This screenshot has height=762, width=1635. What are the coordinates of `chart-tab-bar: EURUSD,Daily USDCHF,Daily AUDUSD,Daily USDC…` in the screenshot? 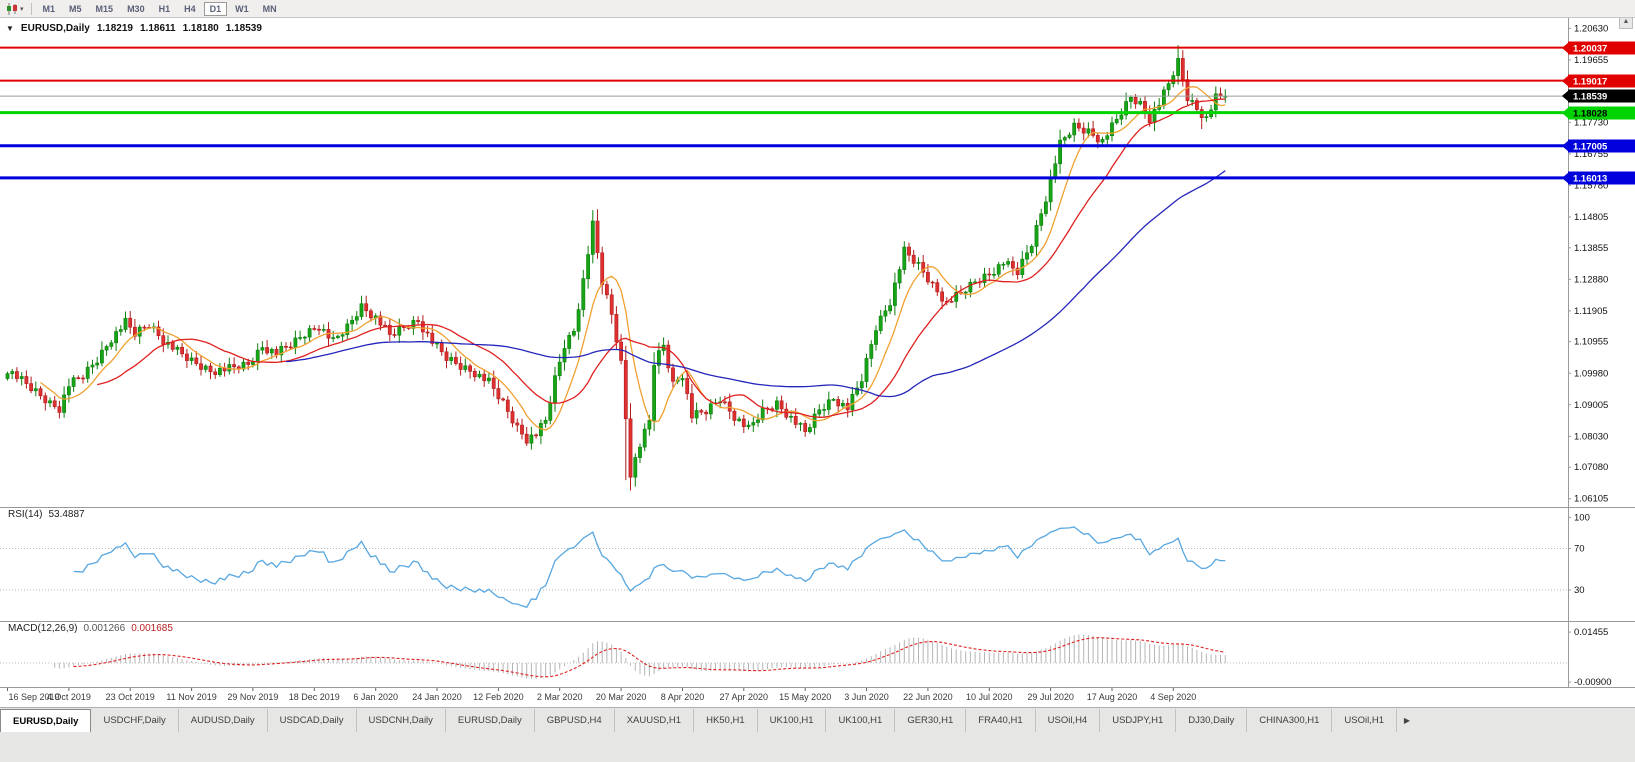 It's located at (817, 720).